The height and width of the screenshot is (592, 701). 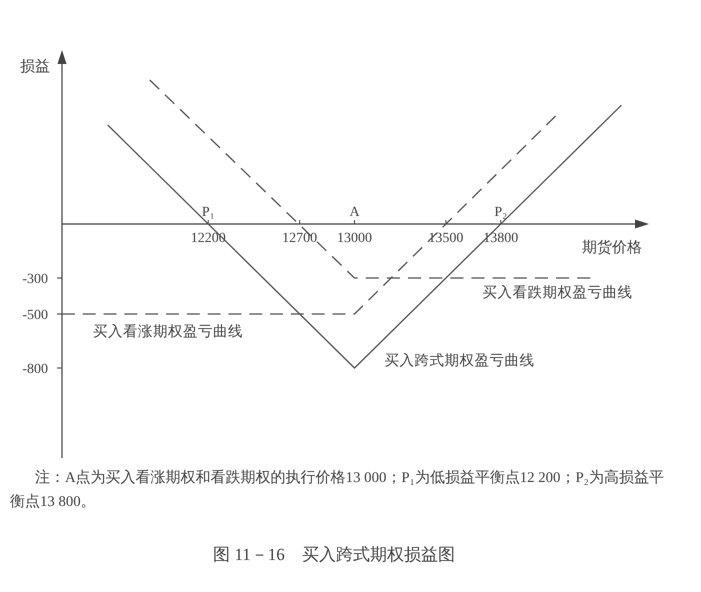 I want to click on text: 图 11－16 买入跨式期权损益图, so click(x=334, y=554).